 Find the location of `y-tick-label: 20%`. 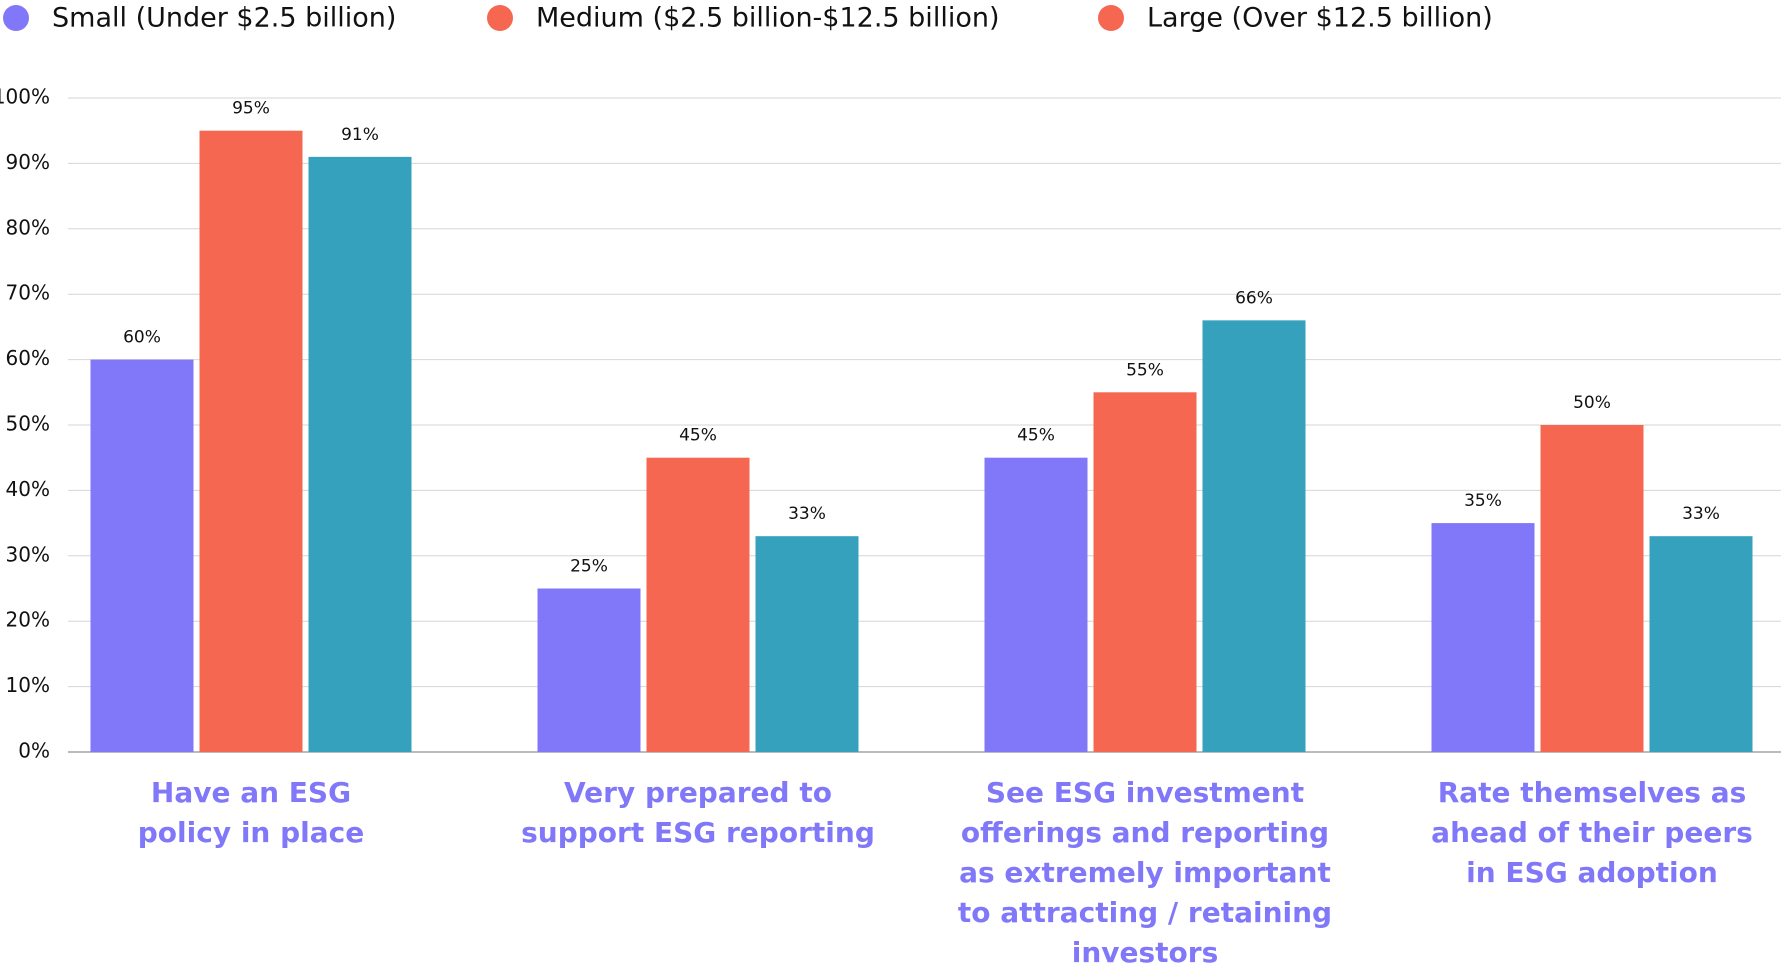

y-tick-label: 20% is located at coordinates (28, 620).